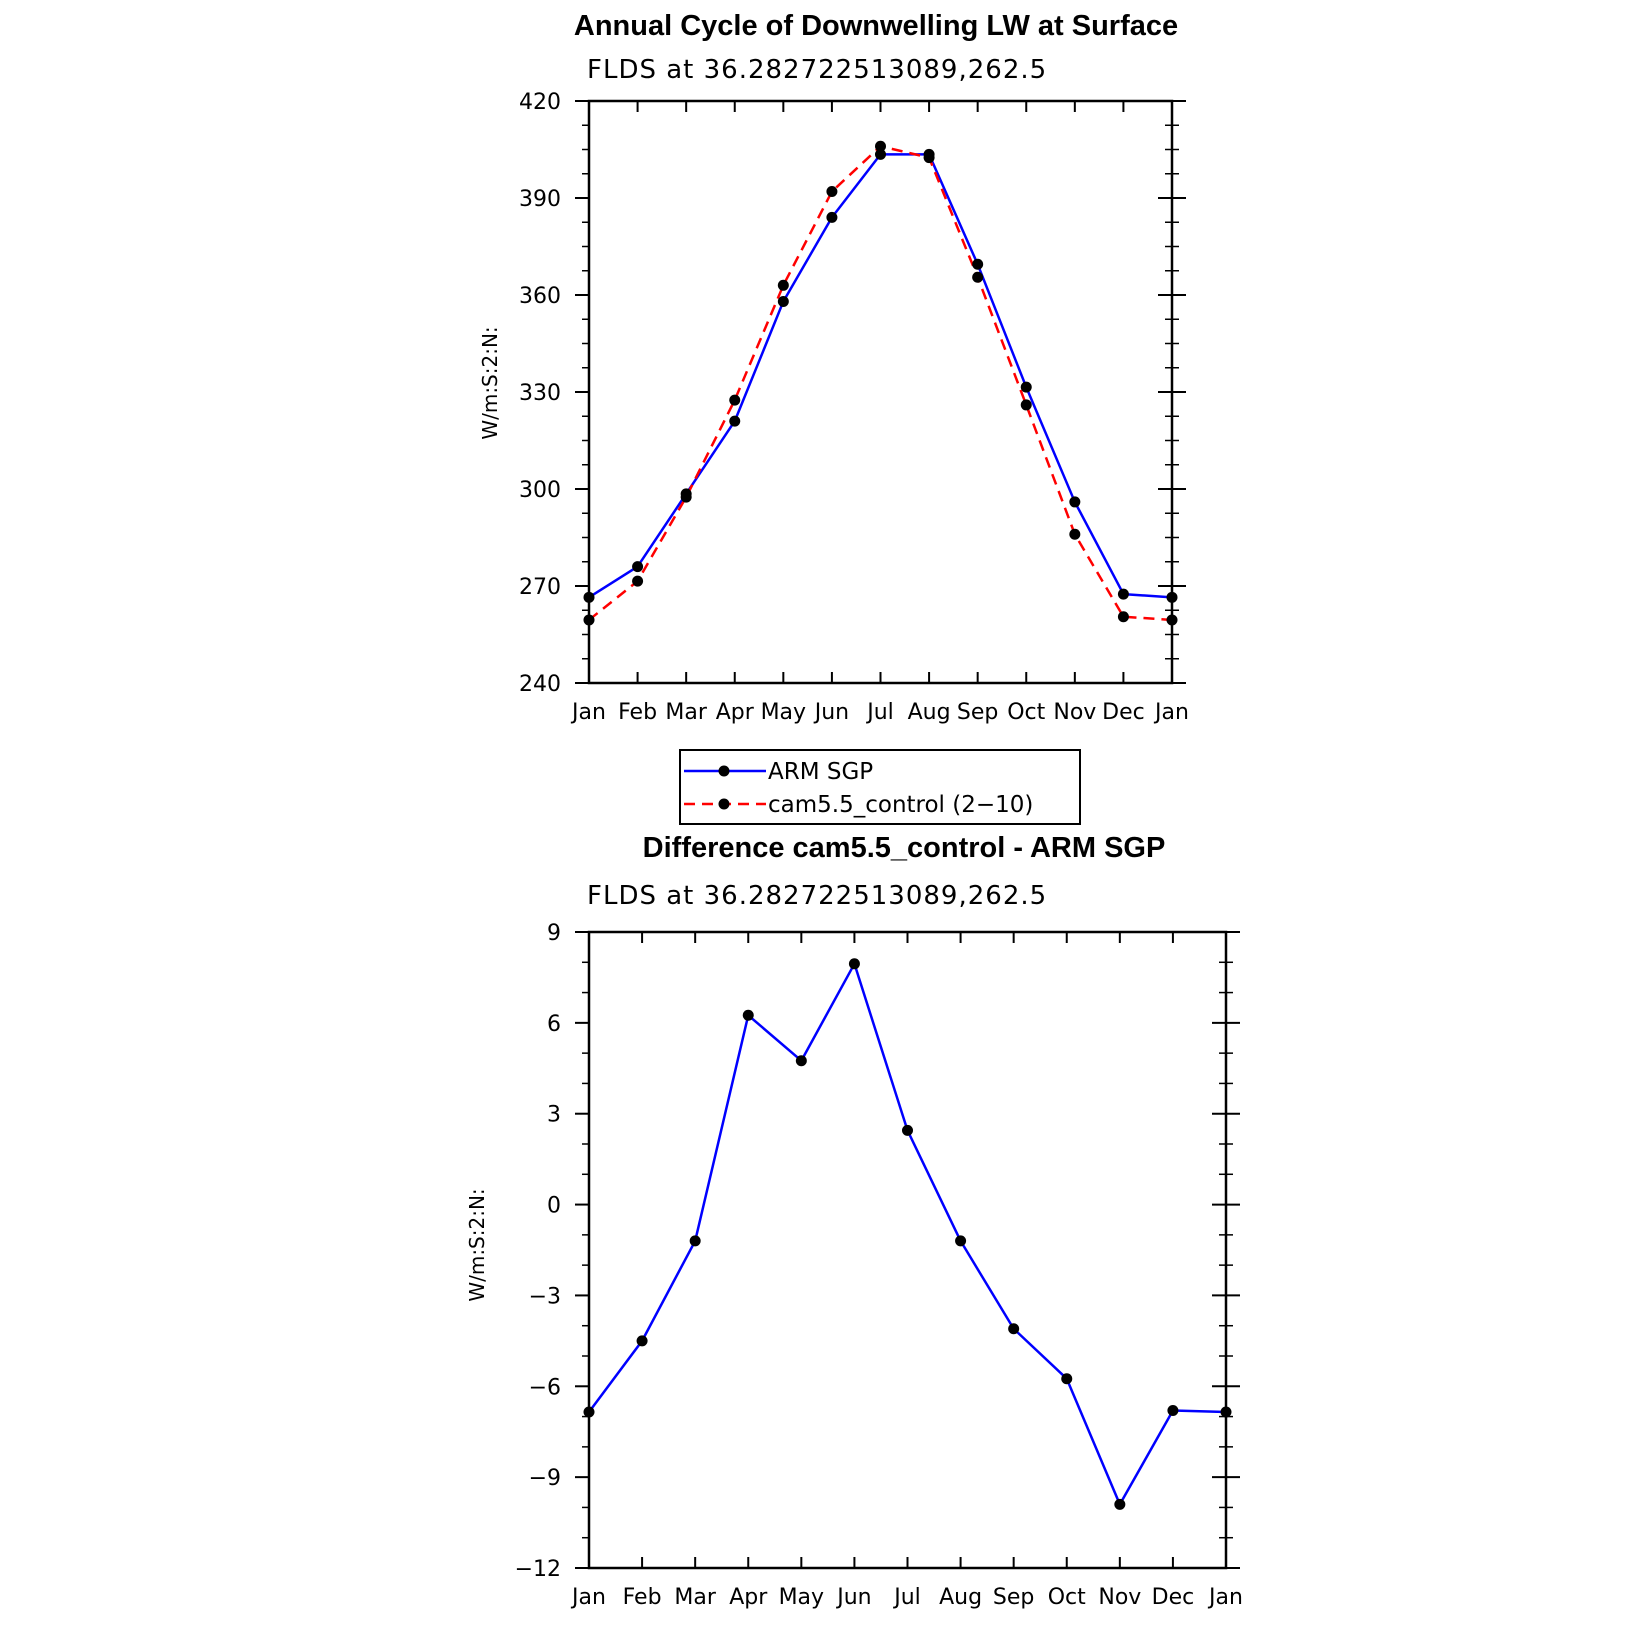  I want to click on legend: ARM SGP cam5.5_control (2−10), so click(880, 787).